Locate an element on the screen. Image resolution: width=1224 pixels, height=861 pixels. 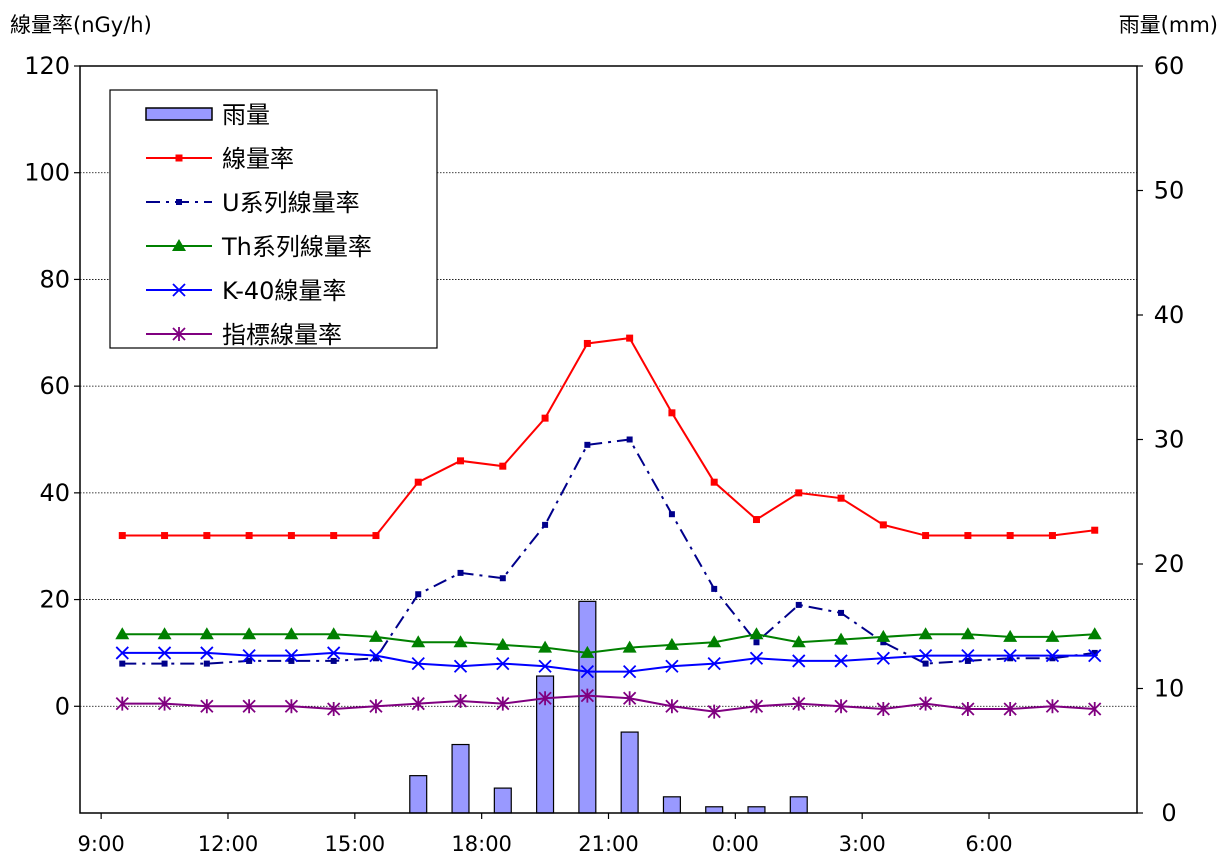
legend-label: Th系列線量率 is located at coordinates (296, 247).